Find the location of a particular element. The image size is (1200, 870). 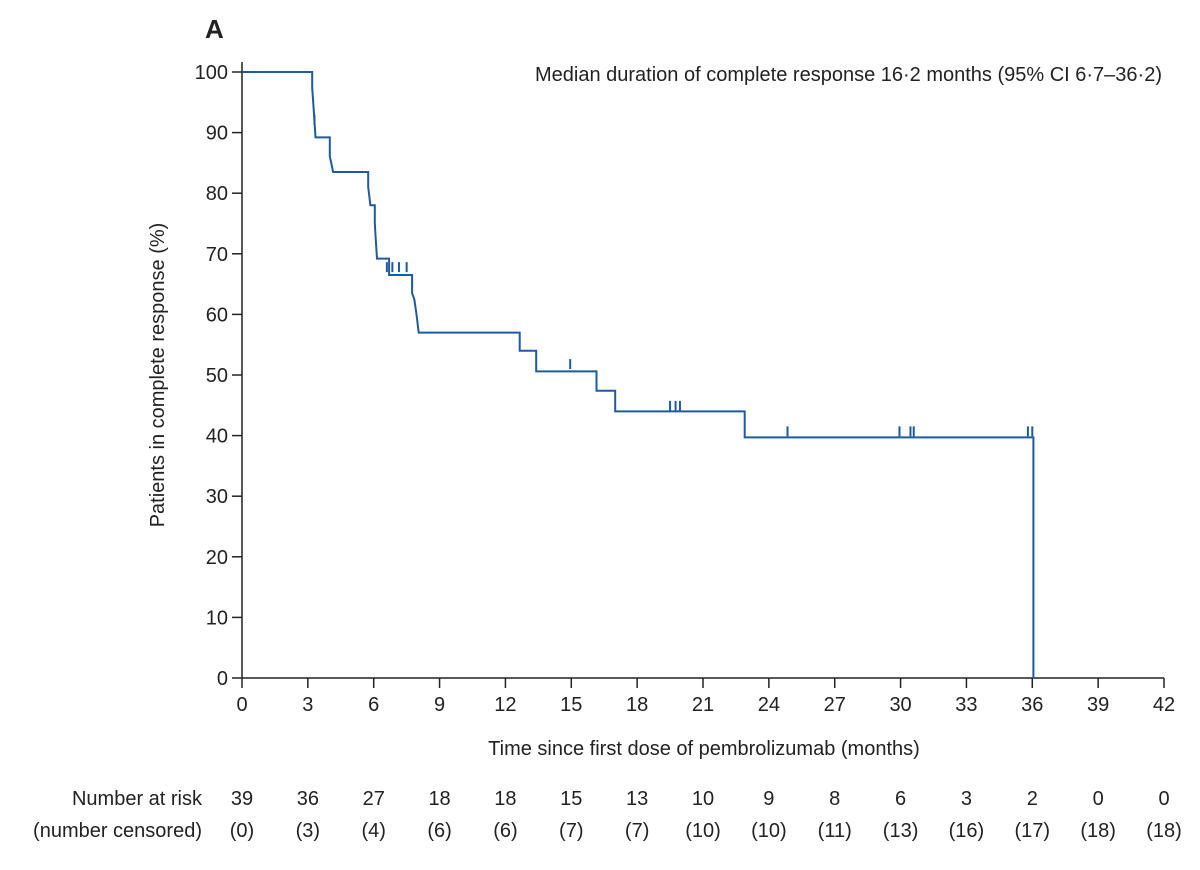

y-tick-label: 40 is located at coordinates (217, 437).